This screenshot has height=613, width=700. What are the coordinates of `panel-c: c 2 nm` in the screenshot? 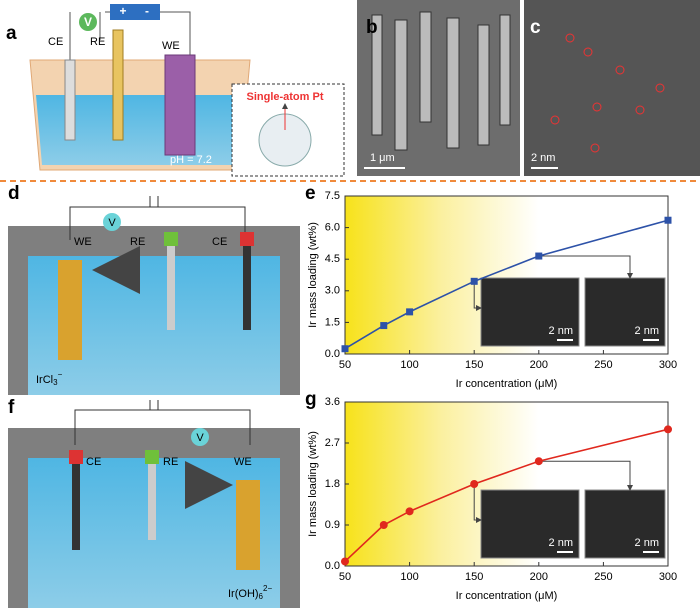 It's located at (612, 88).